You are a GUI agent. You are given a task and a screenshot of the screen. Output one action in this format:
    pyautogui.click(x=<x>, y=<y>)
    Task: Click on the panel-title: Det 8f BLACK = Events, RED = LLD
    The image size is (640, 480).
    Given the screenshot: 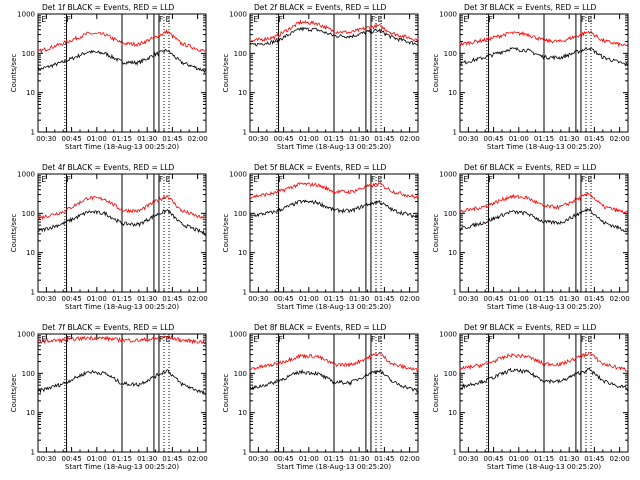 What is the action you would take?
    pyautogui.click(x=320, y=327)
    